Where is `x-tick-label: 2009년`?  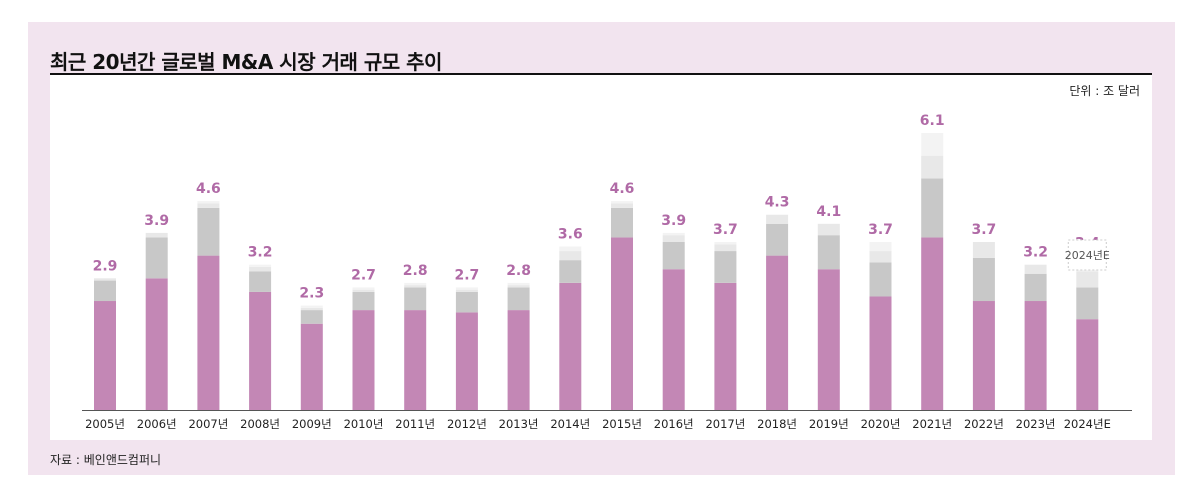
x-tick-label: 2009년 is located at coordinates (312, 424).